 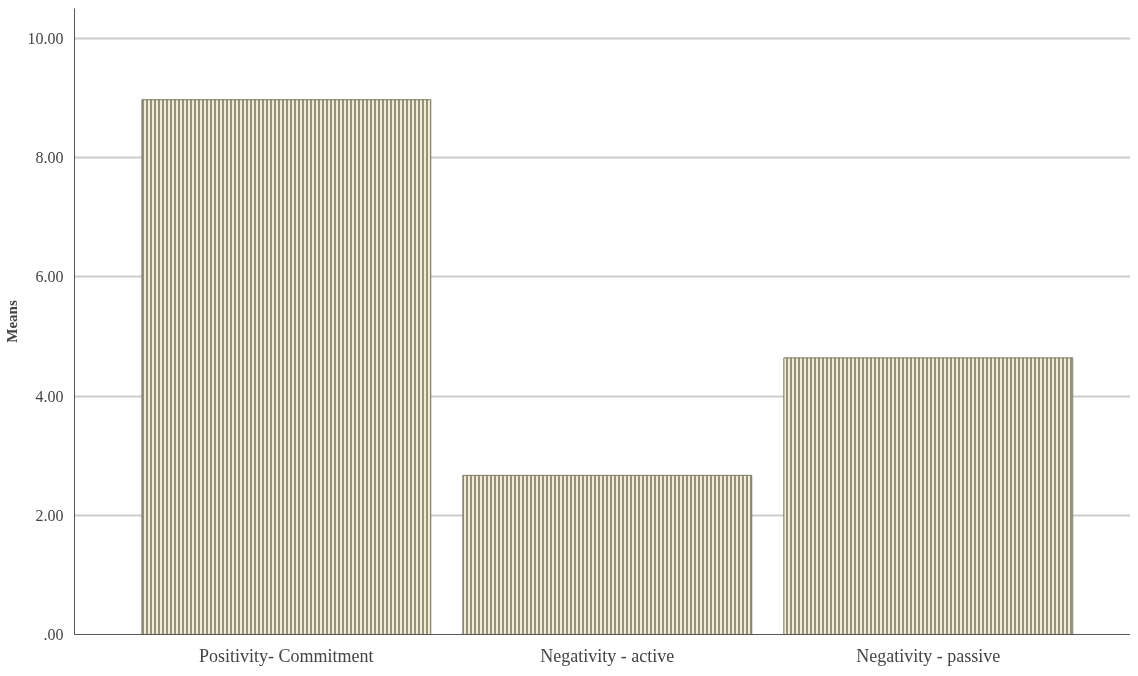 What do you see at coordinates (45, 38) in the screenshot?
I see `y-tick-label: 10.00` at bounding box center [45, 38].